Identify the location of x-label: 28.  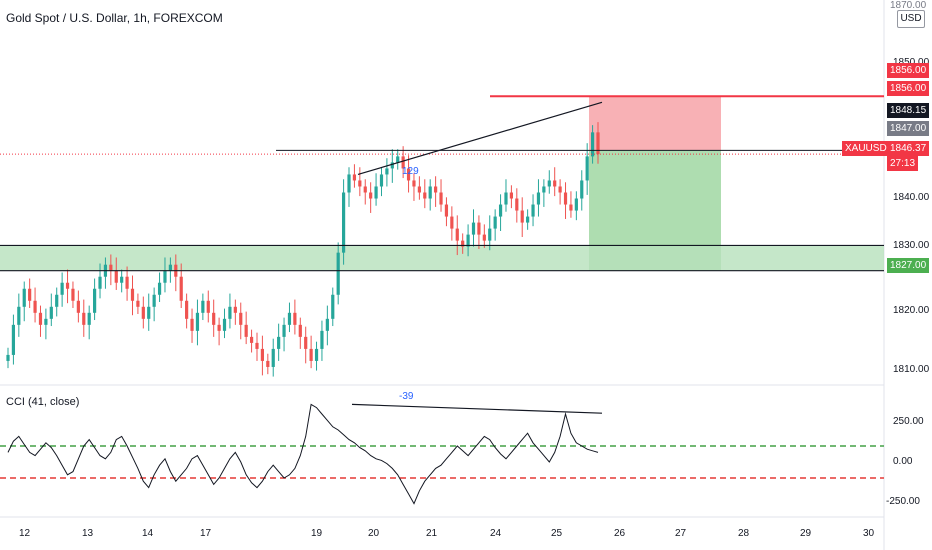
(744, 533).